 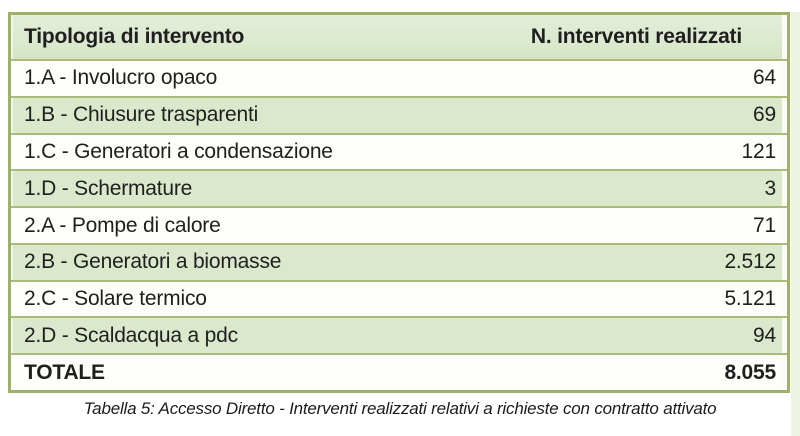 I want to click on intervention-type-cell: 1.B - Chiusure trasparenti, so click(x=141, y=115).